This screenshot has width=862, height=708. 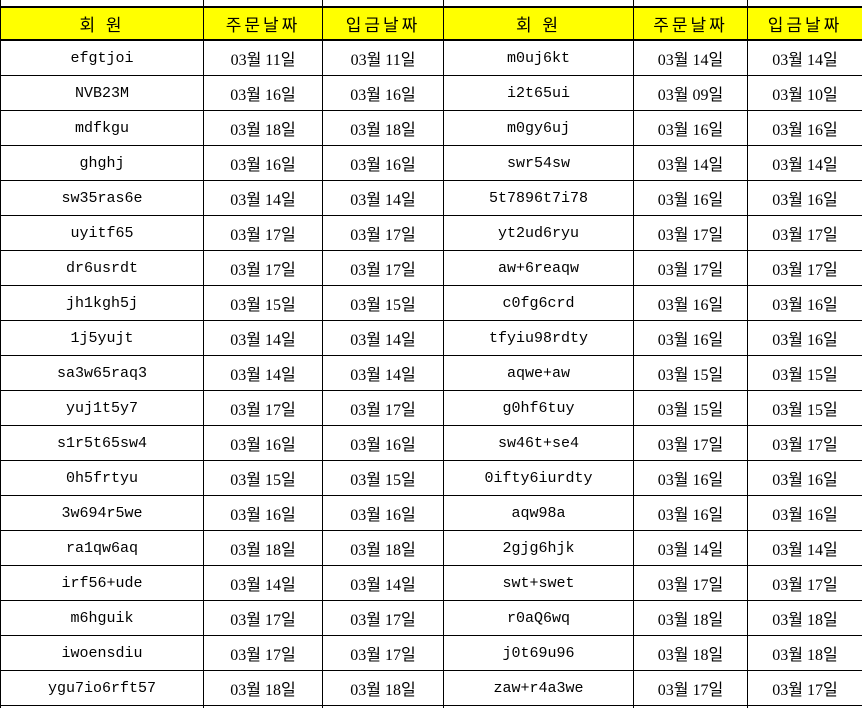 What do you see at coordinates (538, 478) in the screenshot?
I see `member-cell: 0ifty6iurdty` at bounding box center [538, 478].